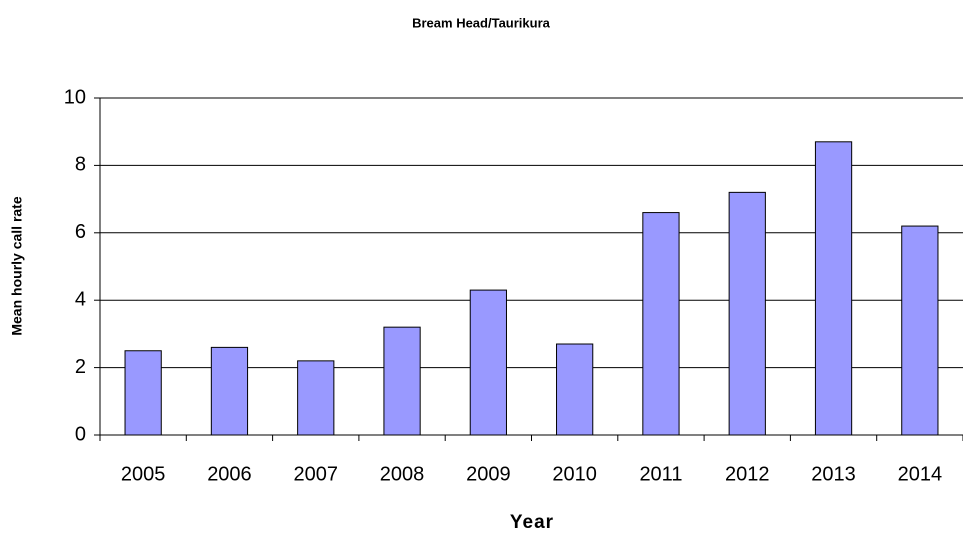 This screenshot has height=537, width=963. I want to click on y-axis-label: Mean hourly call rate, so click(17, 265).